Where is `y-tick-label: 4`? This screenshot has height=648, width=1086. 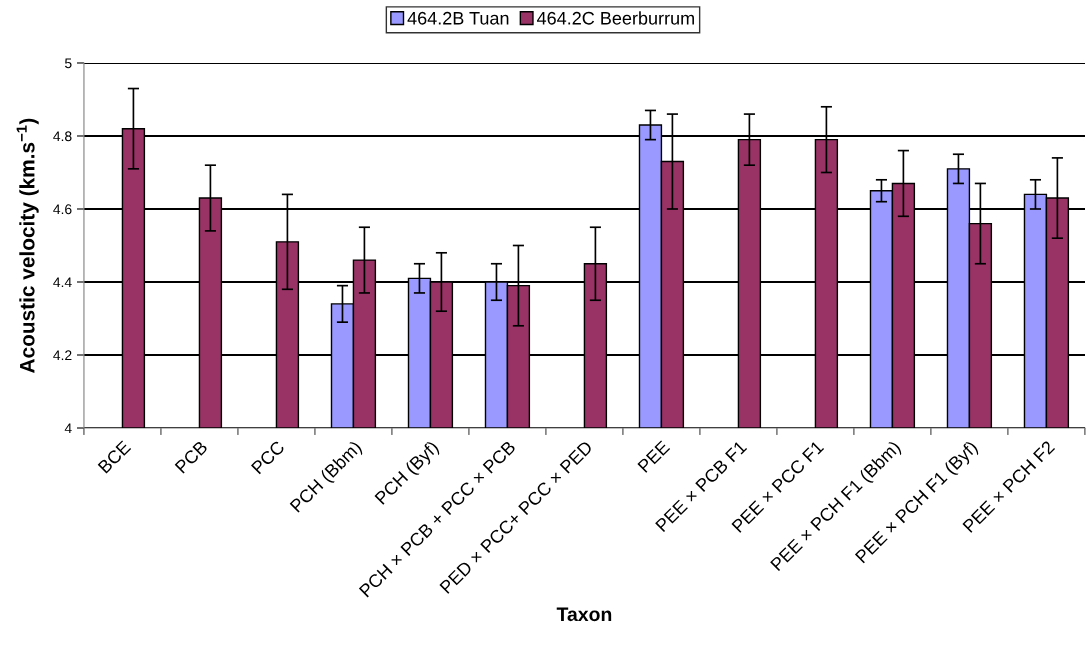
y-tick-label: 4 is located at coordinates (68, 428).